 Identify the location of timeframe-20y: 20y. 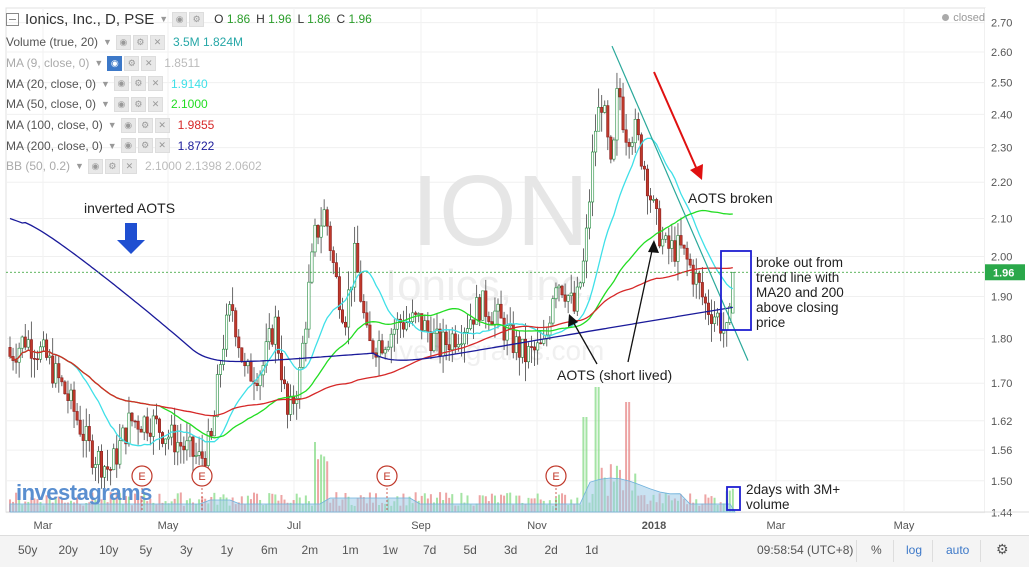
(68, 550).